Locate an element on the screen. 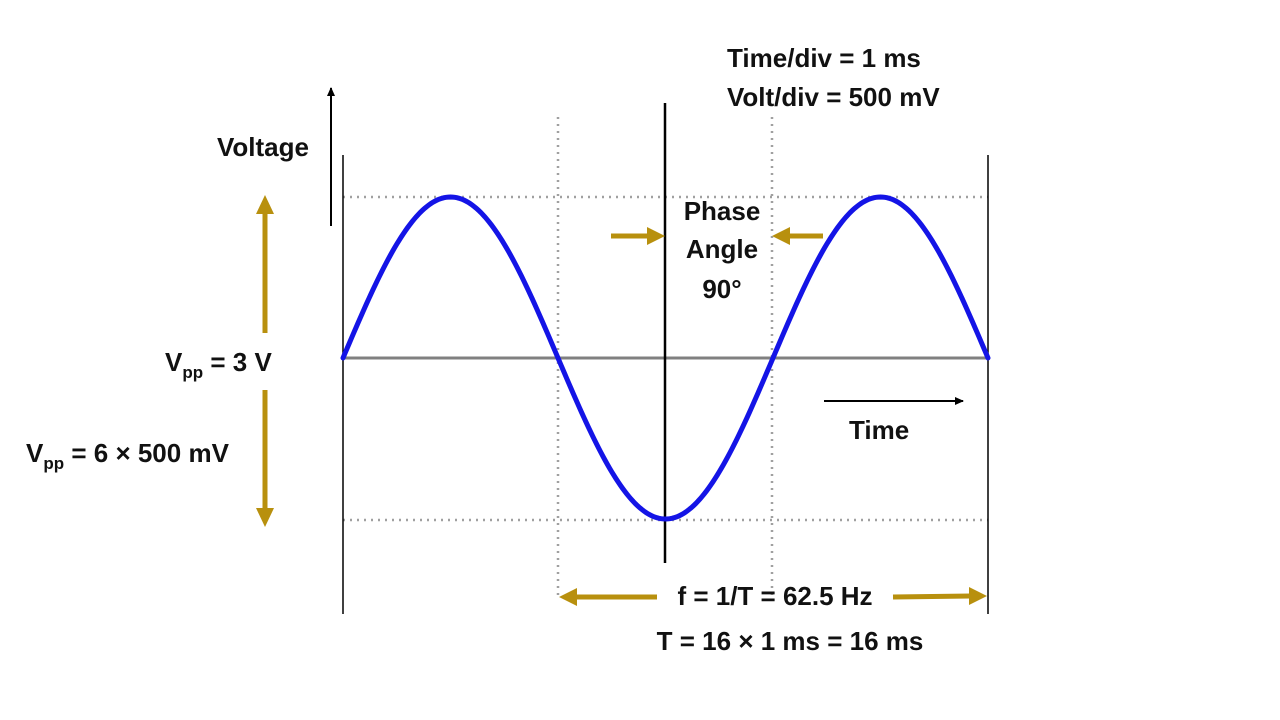  vpp-up-arrowhead is located at coordinates (265, 204).